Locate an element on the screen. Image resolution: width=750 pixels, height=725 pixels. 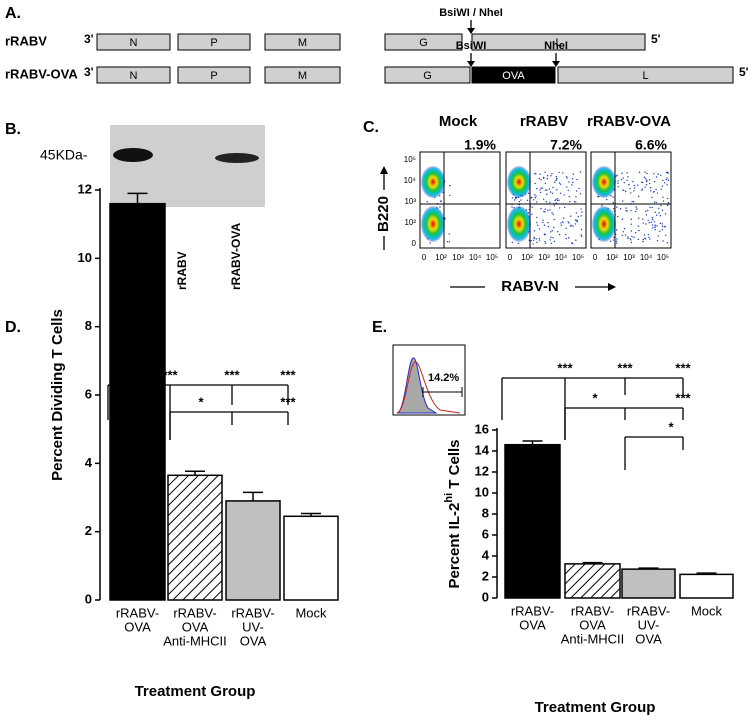
site-label: BsiWI is located at coordinates (471, 46).